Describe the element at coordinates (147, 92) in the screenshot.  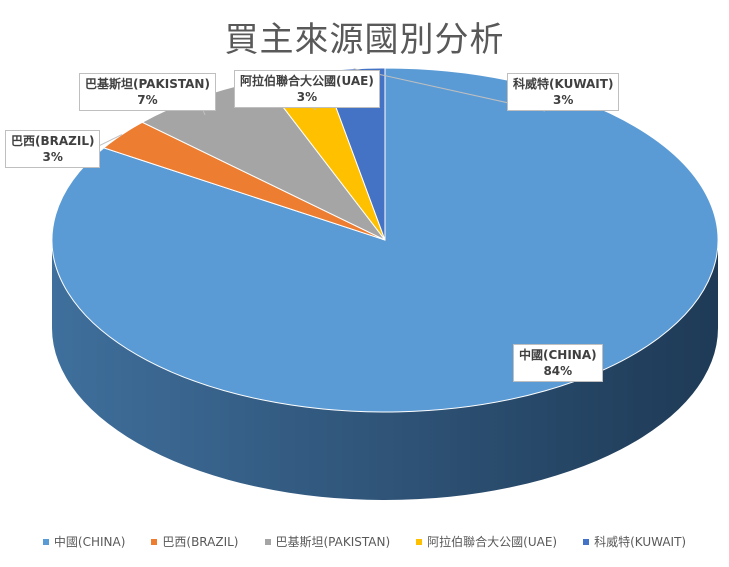
I see `data-label-pakistan: 巴基斯坦(PAKISTAN) 7%` at that location.